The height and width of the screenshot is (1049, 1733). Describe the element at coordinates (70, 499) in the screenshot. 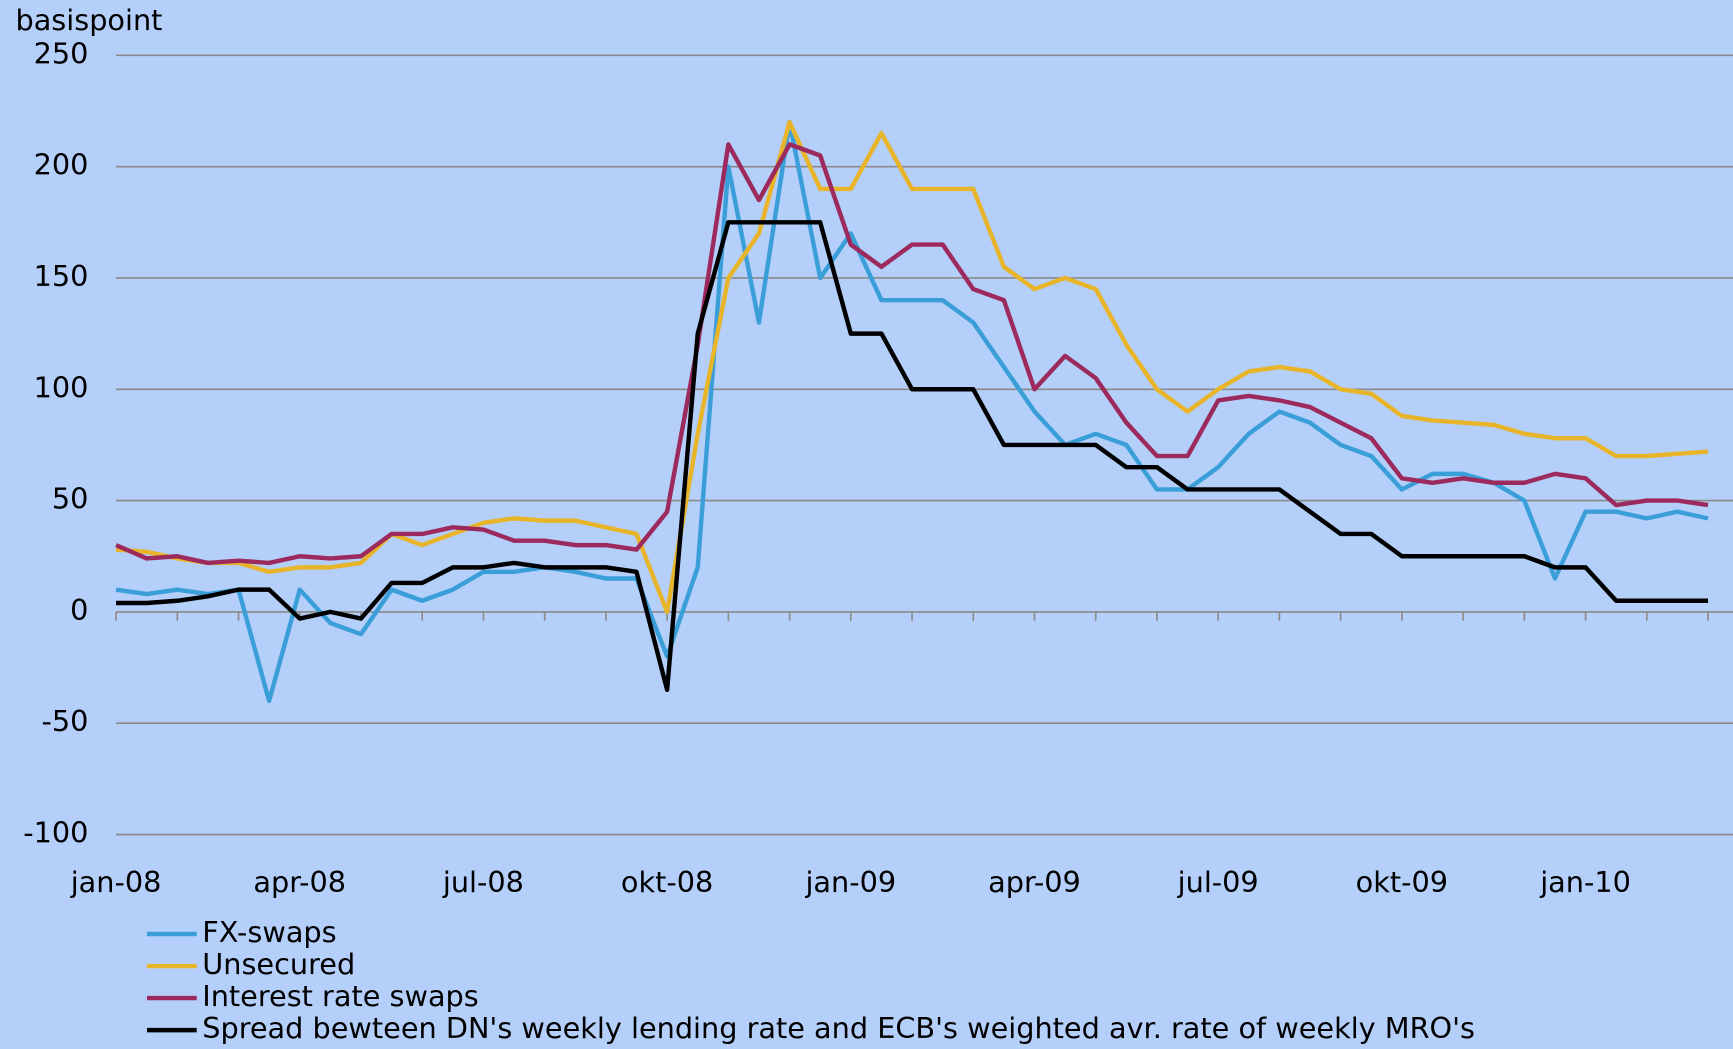

I see `y-tick-label: 50` at that location.